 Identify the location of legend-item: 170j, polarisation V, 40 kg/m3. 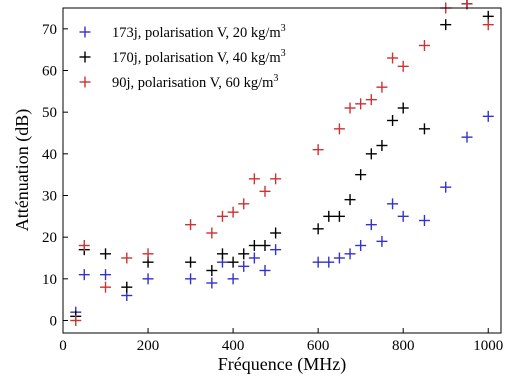
(182, 57).